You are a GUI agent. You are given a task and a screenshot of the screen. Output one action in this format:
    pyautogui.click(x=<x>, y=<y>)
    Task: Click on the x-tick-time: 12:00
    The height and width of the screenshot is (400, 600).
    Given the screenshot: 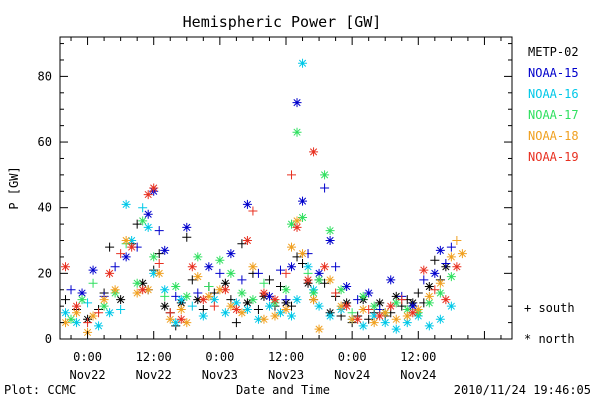 What is the action you would take?
    pyautogui.click(x=418, y=357)
    